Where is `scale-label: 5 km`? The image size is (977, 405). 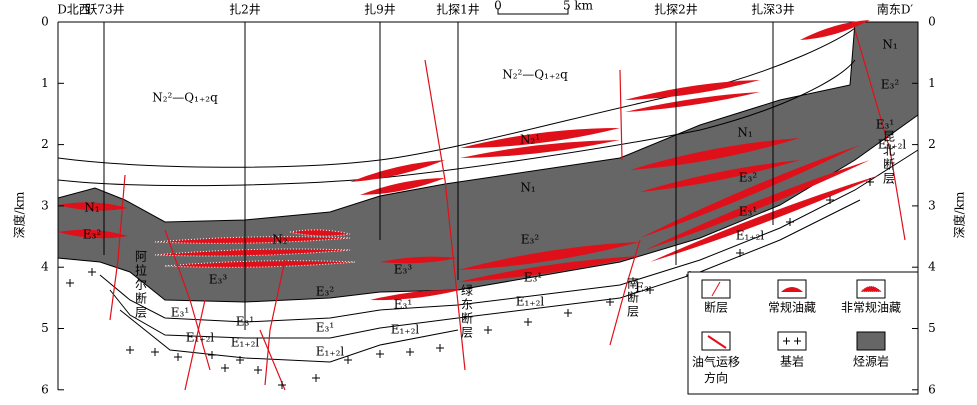 scale-label: 5 km is located at coordinates (578, 6).